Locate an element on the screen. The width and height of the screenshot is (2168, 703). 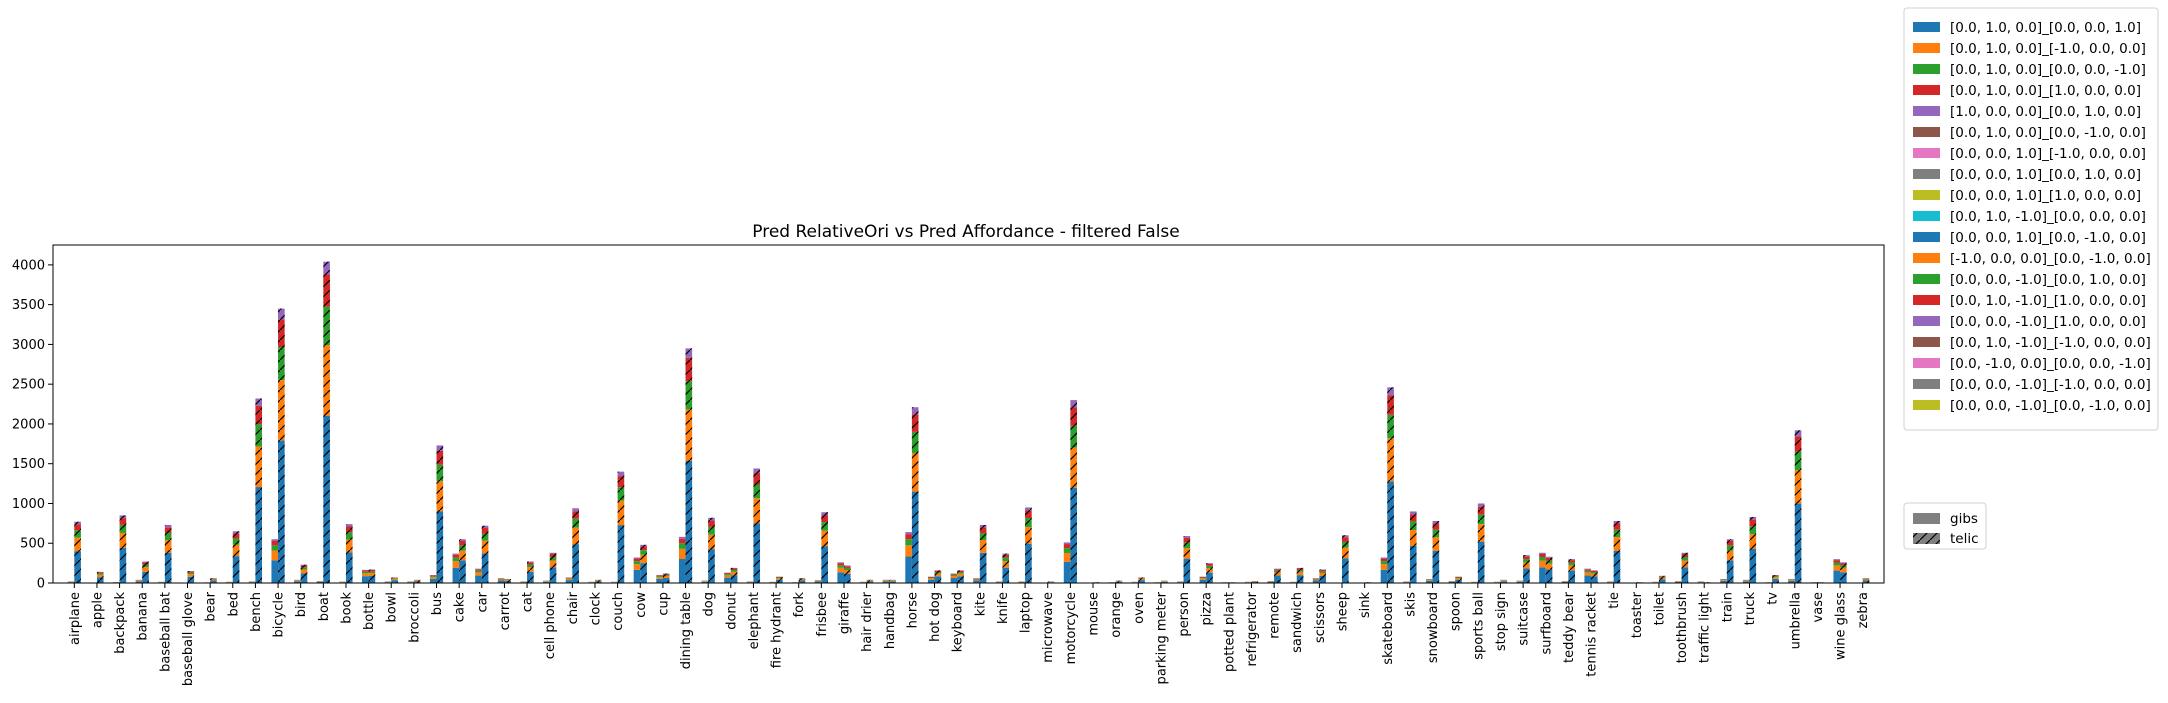
legend-box is located at coordinates (2031, 219).